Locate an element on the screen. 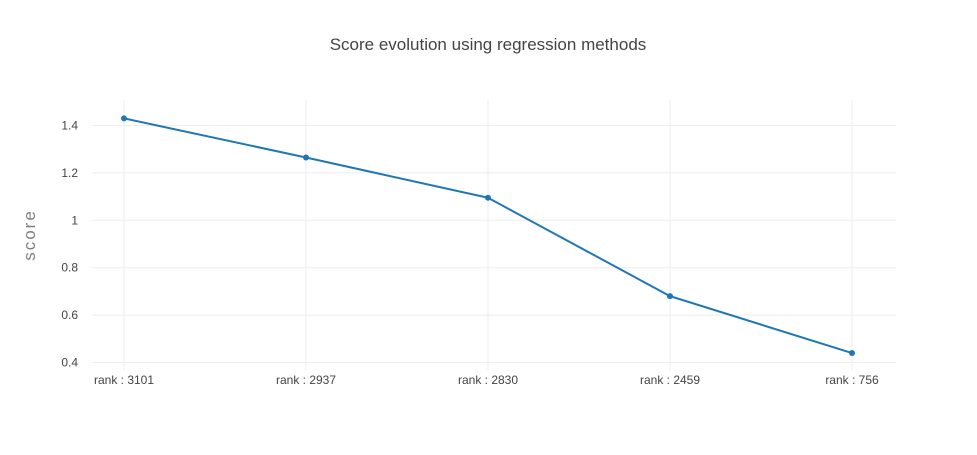 The height and width of the screenshot is (455, 977). y-tick-label: 0.4 is located at coordinates (69, 363).